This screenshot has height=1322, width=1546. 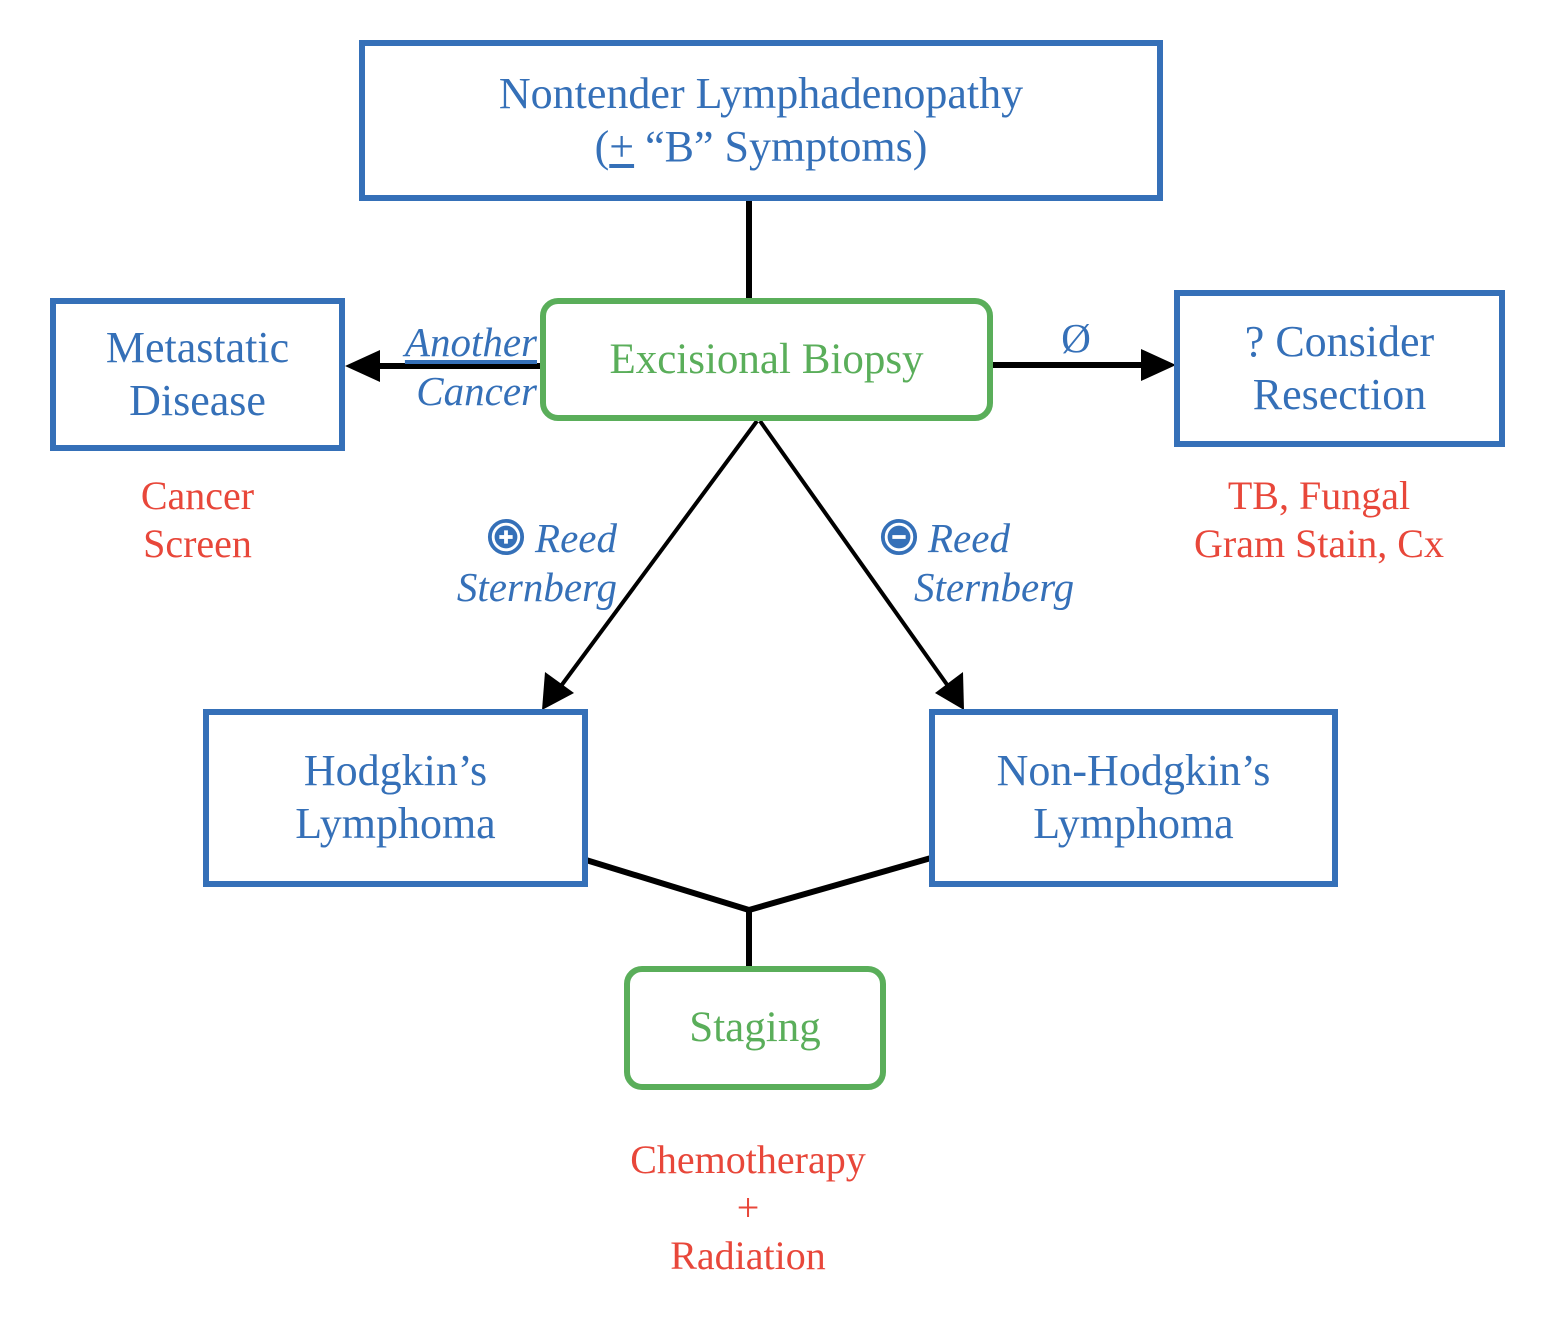 What do you see at coordinates (197, 374) in the screenshot?
I see `metastatic-disease-box: Metastatic Disease` at bounding box center [197, 374].